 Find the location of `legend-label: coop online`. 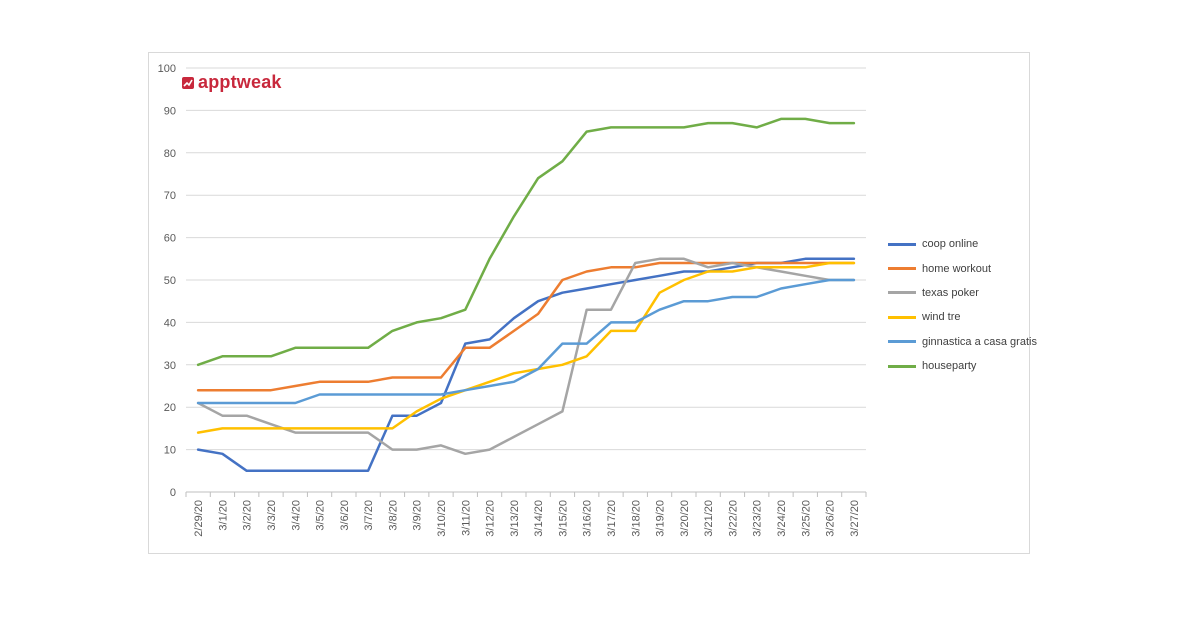

legend-label: coop online is located at coordinates (950, 244).